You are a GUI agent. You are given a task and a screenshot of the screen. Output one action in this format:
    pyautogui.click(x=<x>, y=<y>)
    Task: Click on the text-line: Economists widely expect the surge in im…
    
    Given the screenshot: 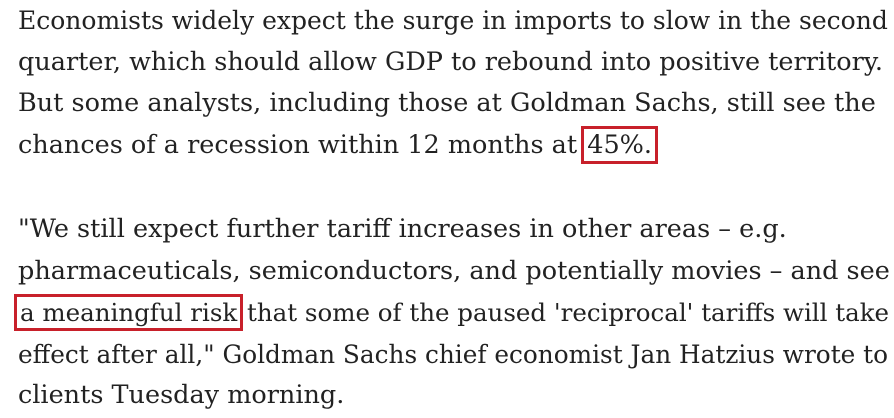 What is the action you would take?
    pyautogui.click(x=453, y=20)
    